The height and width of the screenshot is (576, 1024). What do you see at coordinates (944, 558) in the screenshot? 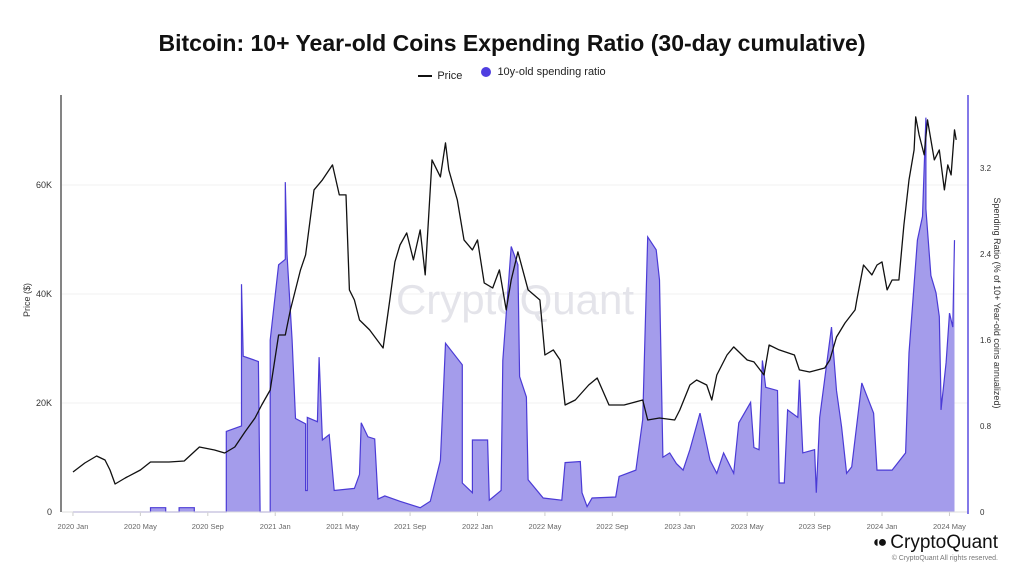
I see `copyright: © CryptoQuant All rights reserved.` at bounding box center [944, 558].